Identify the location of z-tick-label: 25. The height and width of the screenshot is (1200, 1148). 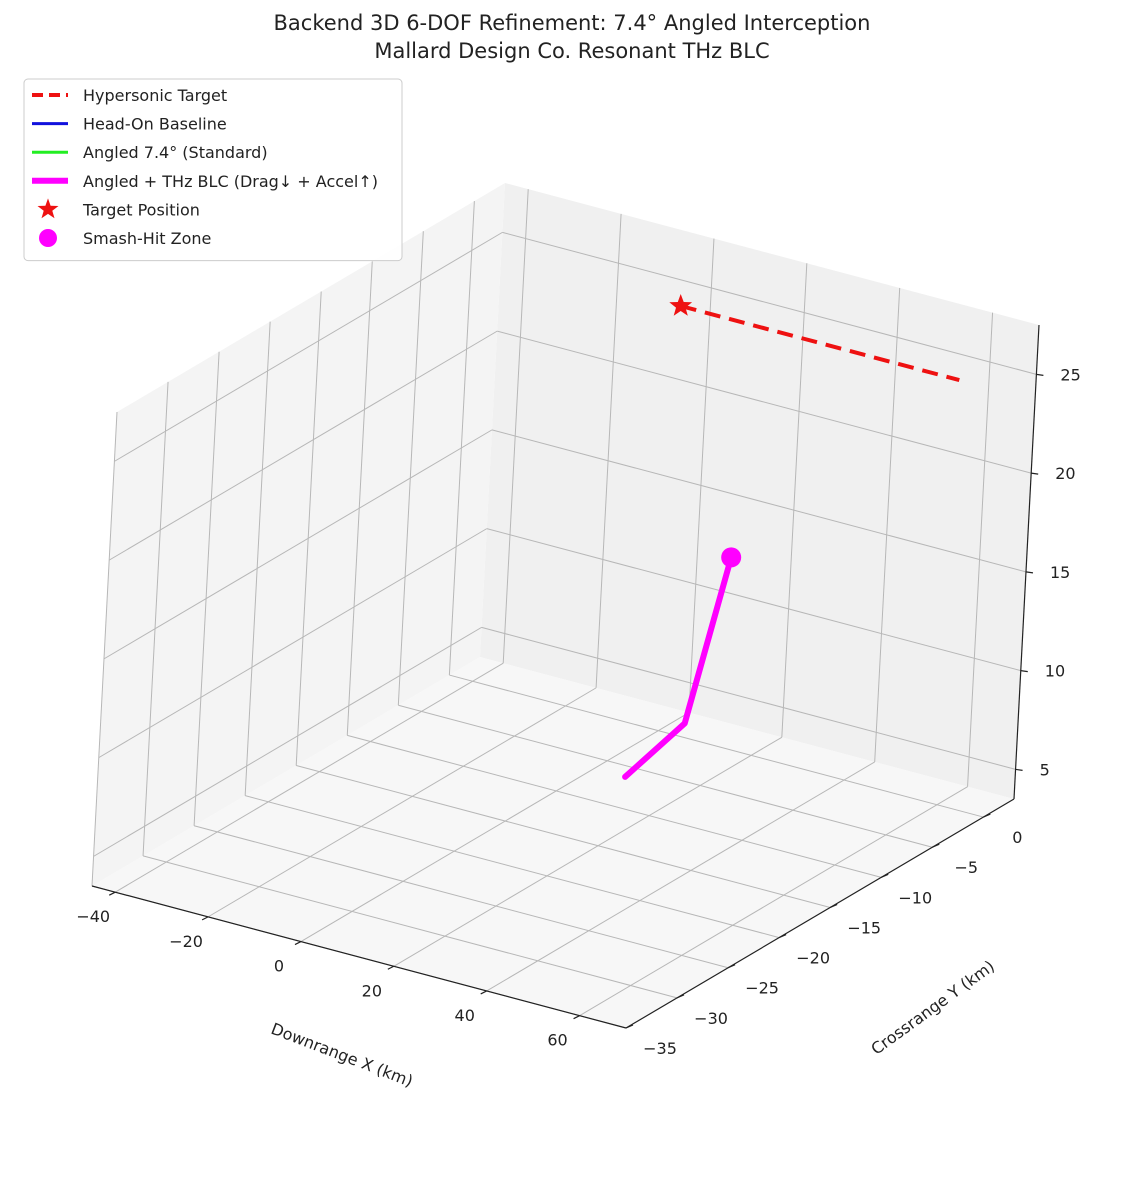
(1070, 374).